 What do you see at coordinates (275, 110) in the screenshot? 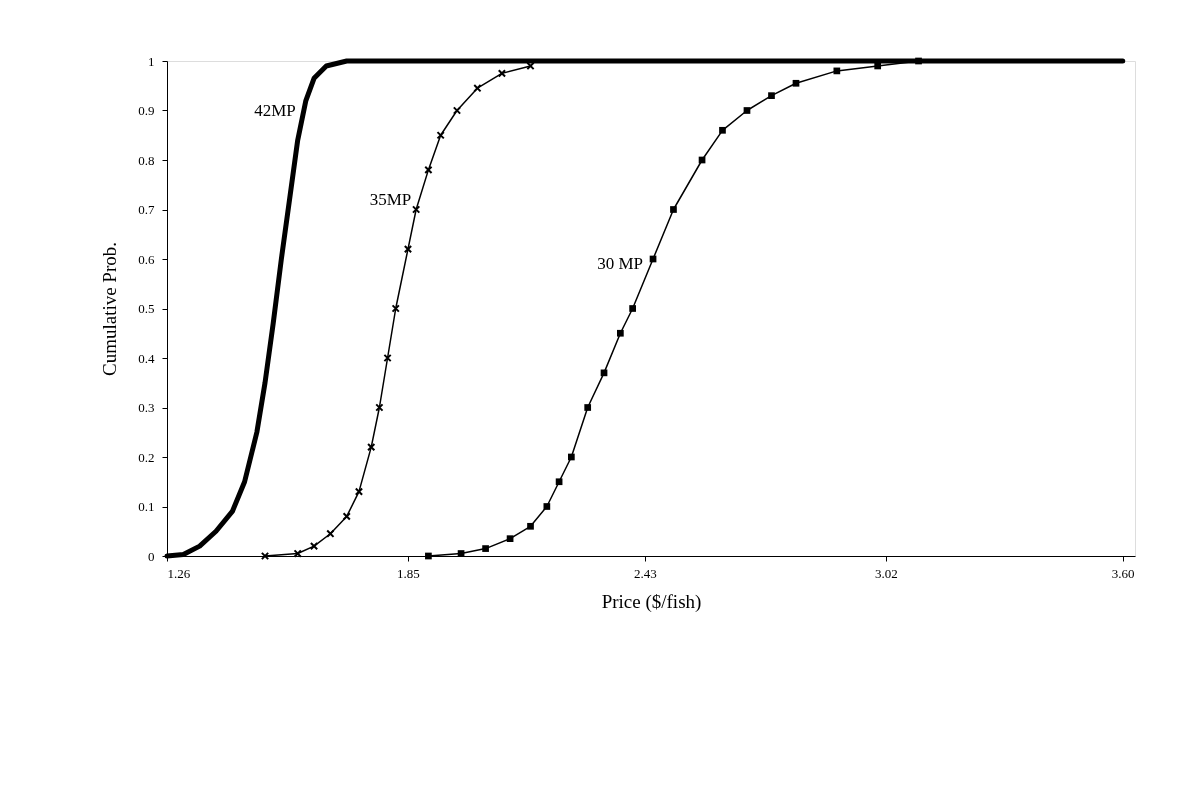
I see `series-label: 42MP` at bounding box center [275, 110].